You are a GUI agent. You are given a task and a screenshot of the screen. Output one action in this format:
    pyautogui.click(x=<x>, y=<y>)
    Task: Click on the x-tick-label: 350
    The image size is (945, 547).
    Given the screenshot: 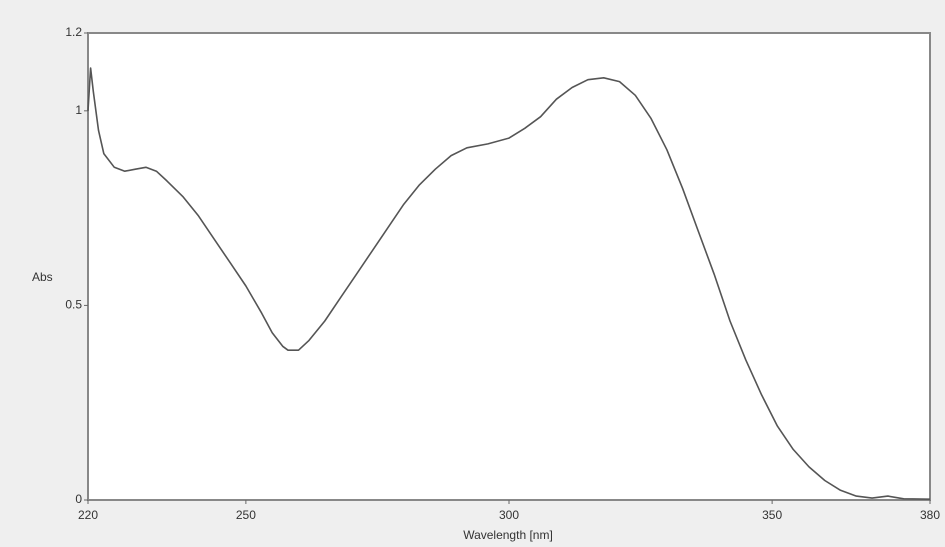 What is the action you would take?
    pyautogui.click(x=772, y=515)
    